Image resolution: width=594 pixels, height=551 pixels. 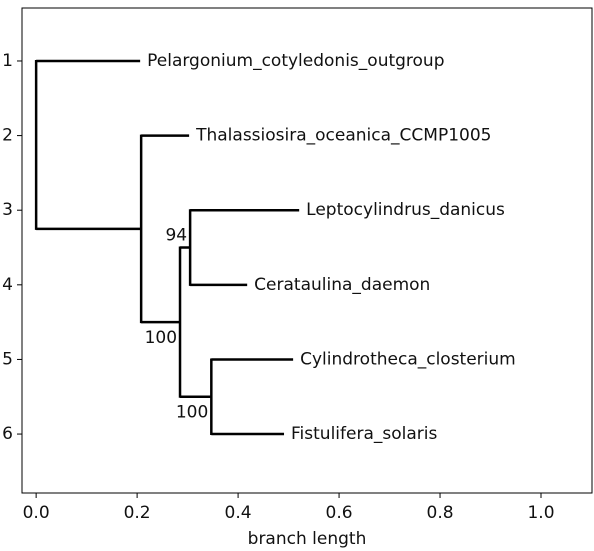 I want to click on leaf-label: Fistulifera_solaris, so click(x=364, y=434).